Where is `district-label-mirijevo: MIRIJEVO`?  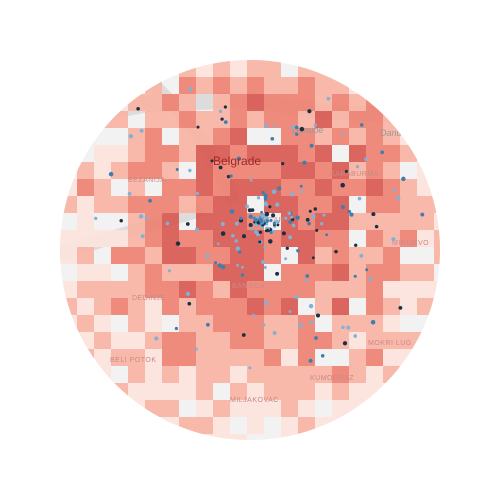
district-label-mirijevo: MIRIJEVO is located at coordinates (410, 243).